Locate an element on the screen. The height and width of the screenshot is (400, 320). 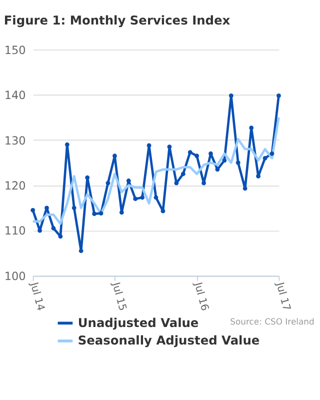
legend-label: Unadjusted Value is located at coordinates (138, 323).